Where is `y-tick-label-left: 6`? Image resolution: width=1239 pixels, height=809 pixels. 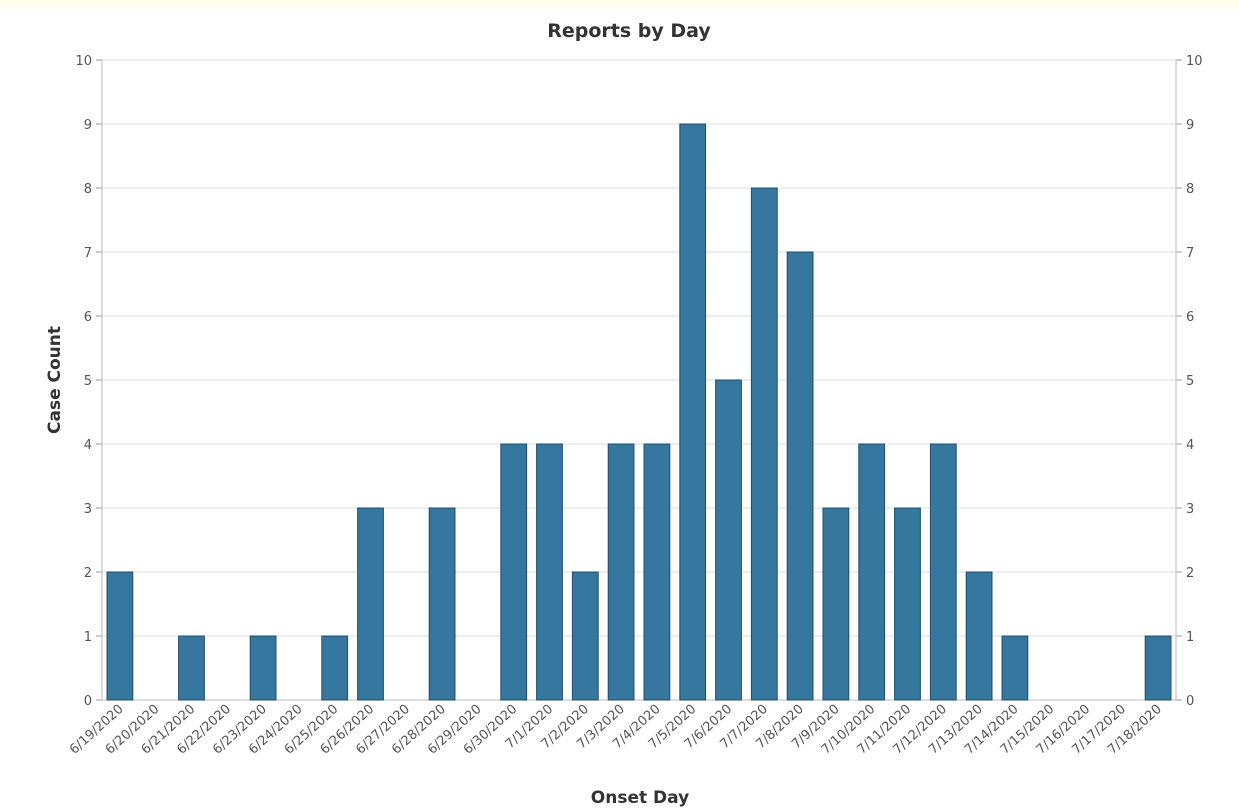
y-tick-label-left: 6 is located at coordinates (88, 317).